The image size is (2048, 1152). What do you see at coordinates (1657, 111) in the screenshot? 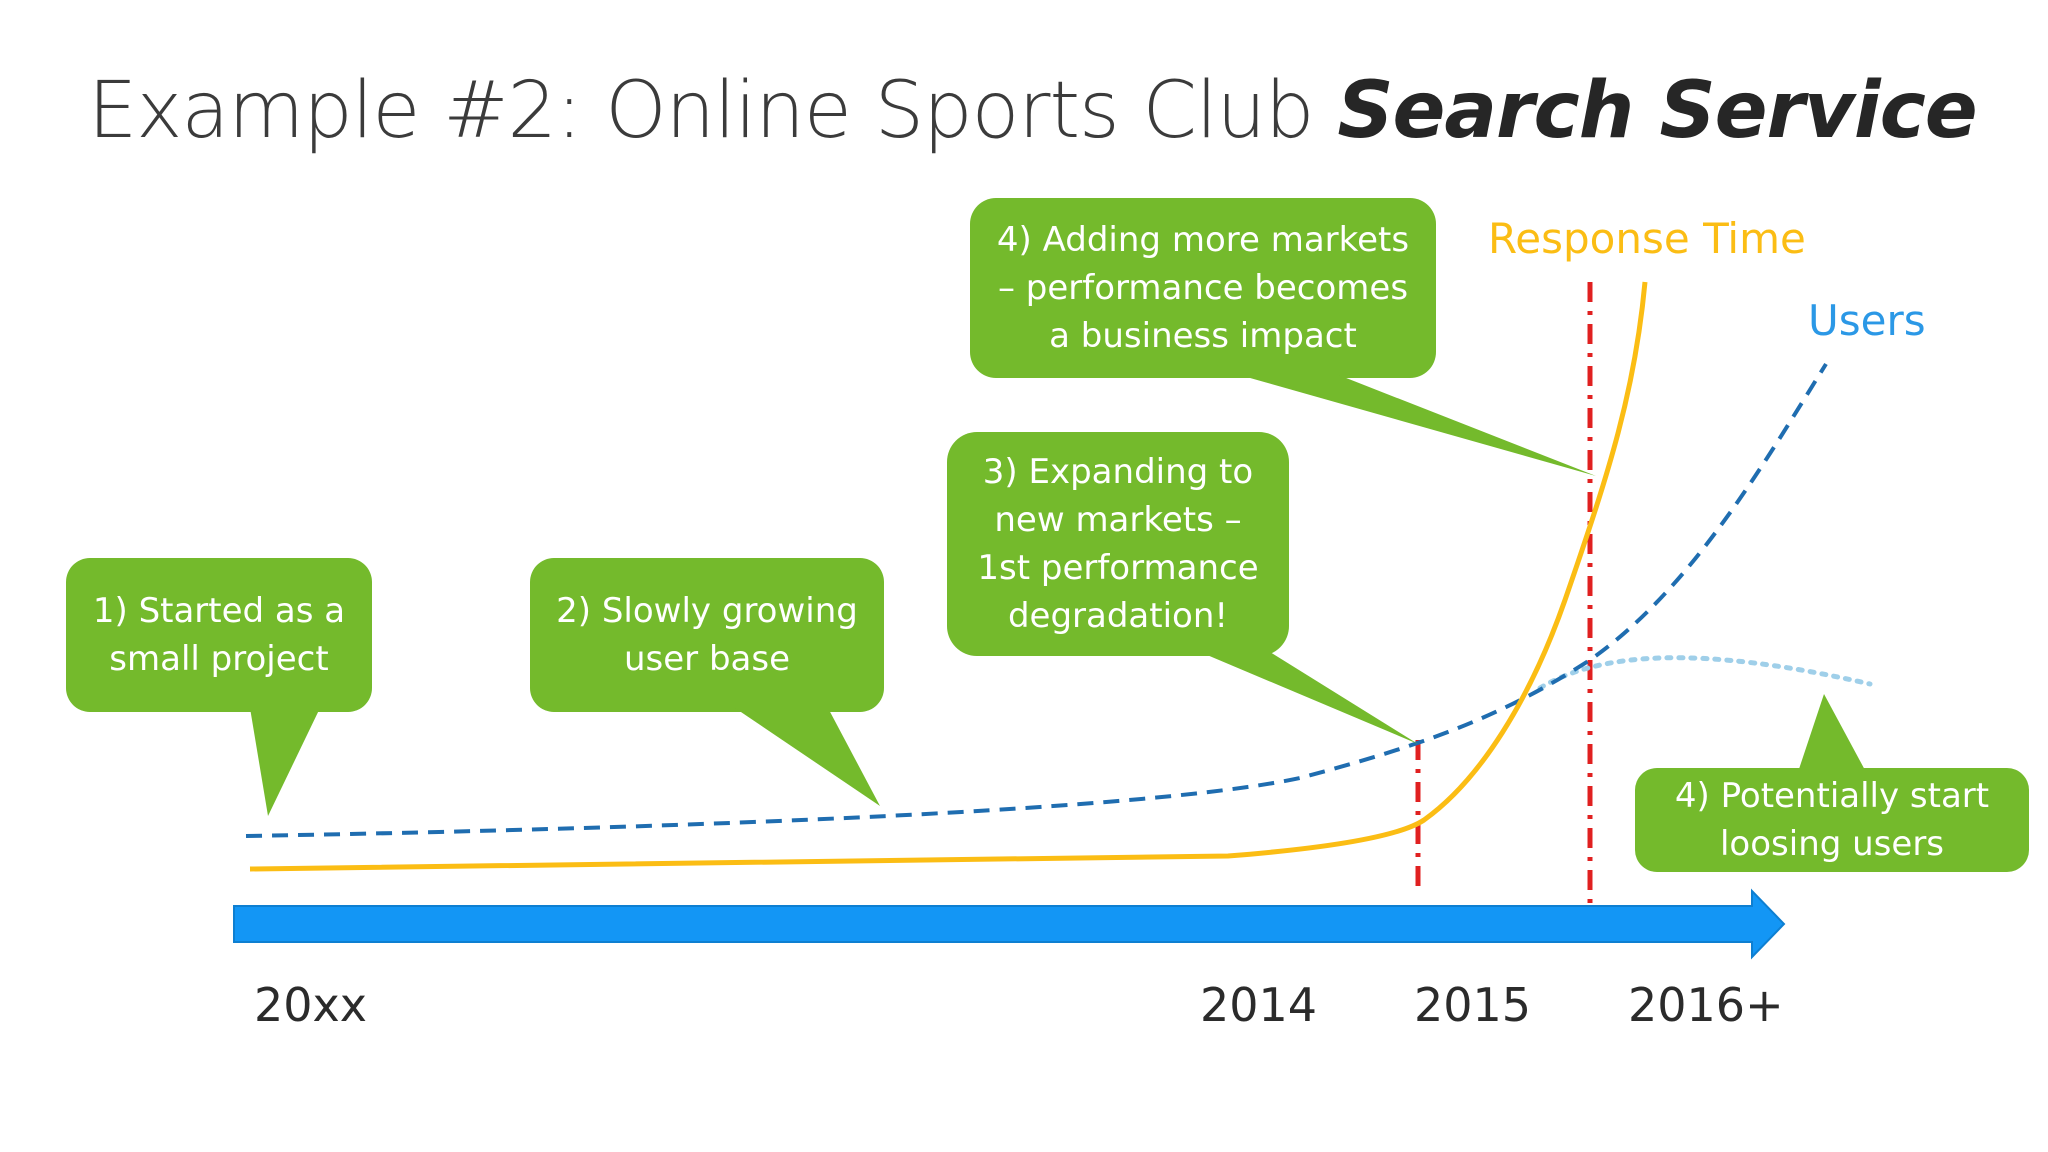
I see `title-emphasis: Search Service` at bounding box center [1657, 111].